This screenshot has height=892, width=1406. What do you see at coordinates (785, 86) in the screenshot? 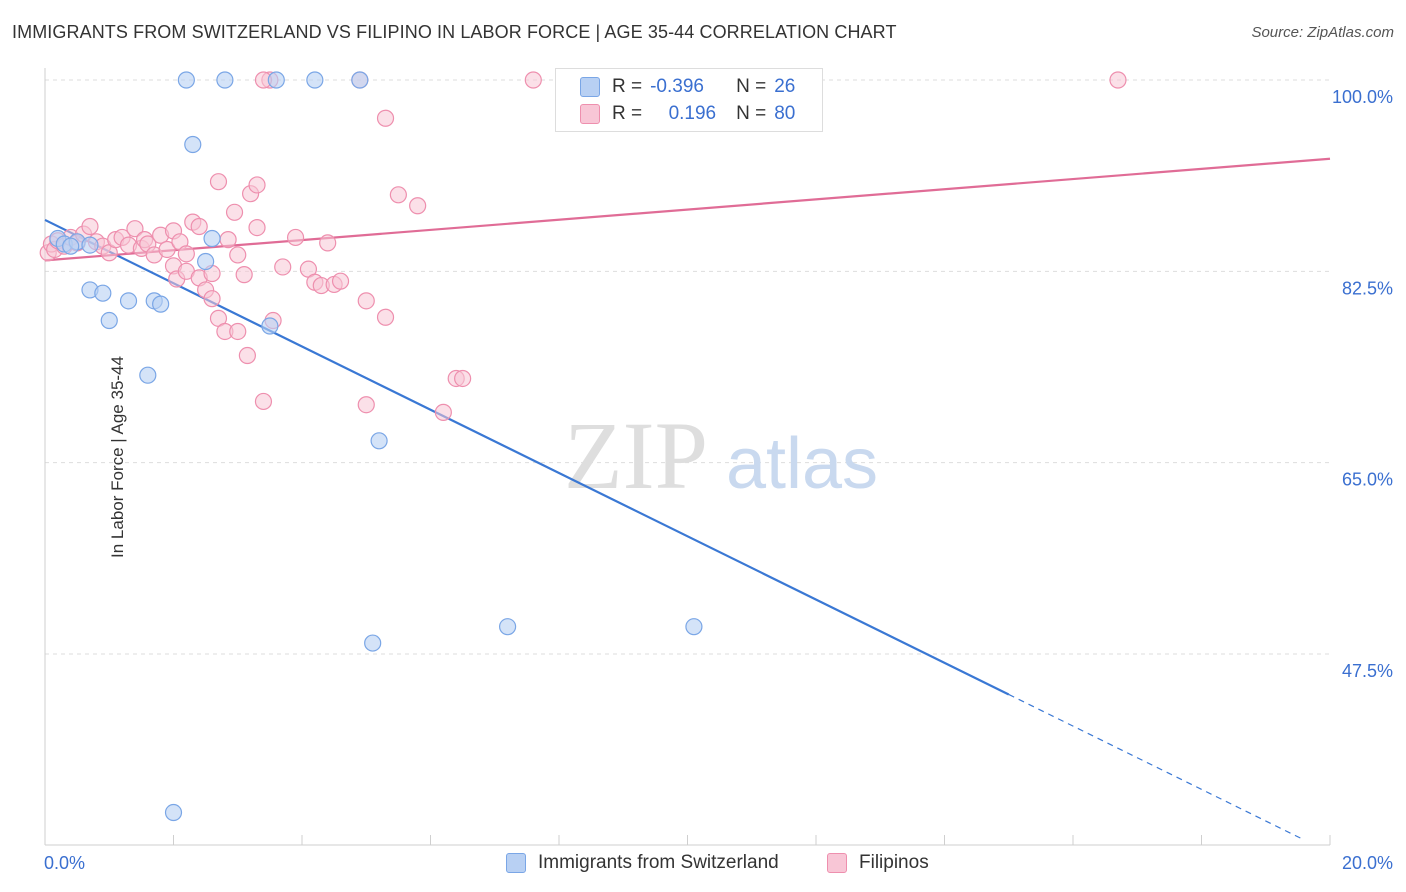
I see `legend-n-value-1: 26` at bounding box center [785, 86].